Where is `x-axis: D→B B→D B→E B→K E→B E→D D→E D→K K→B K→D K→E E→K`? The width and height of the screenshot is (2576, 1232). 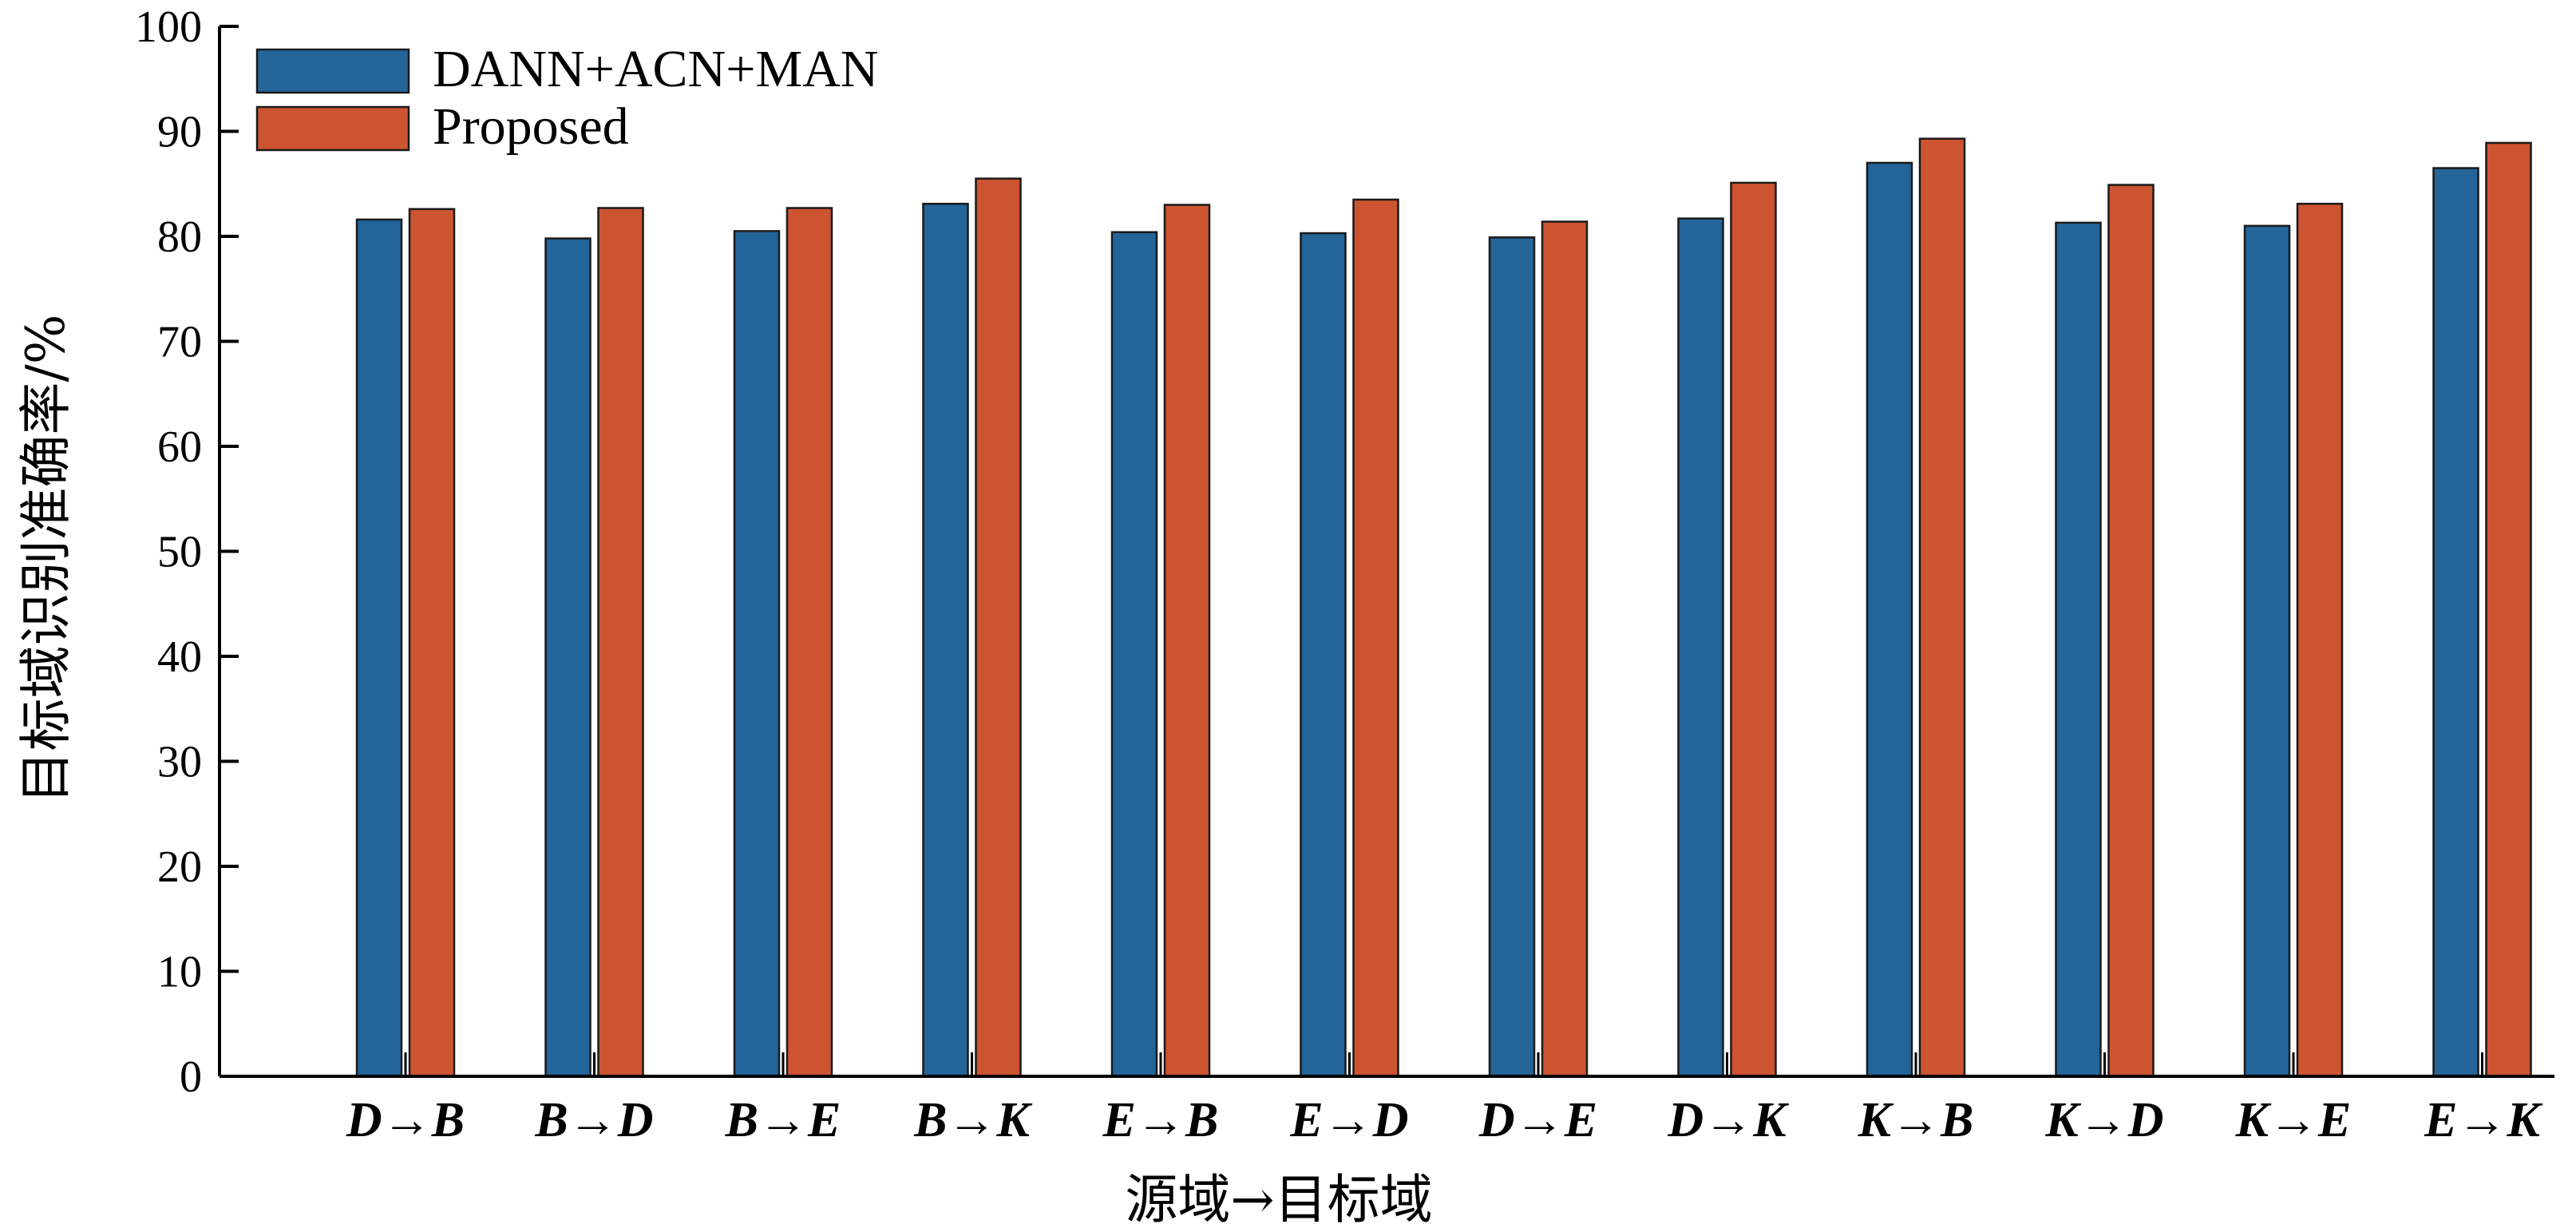 x-axis: D→B B→D B→E B→K E→B E→D D→E D→K K→B K→D K→E E→K is located at coordinates (1387, 1099).